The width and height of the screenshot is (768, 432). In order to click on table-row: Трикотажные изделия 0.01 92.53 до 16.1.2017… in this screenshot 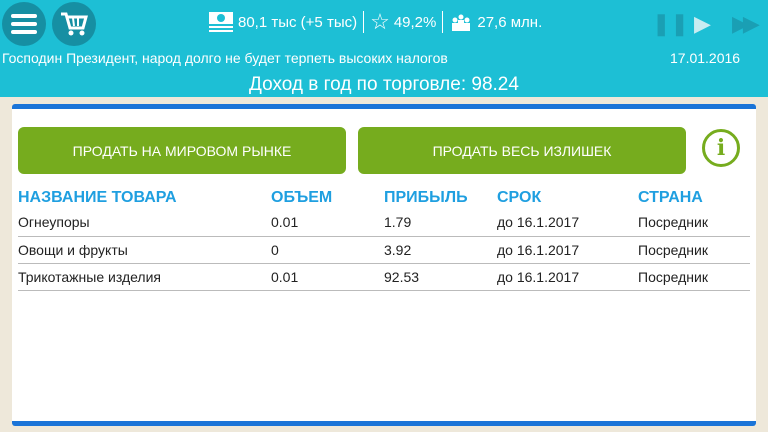, I will do `click(384, 277)`.